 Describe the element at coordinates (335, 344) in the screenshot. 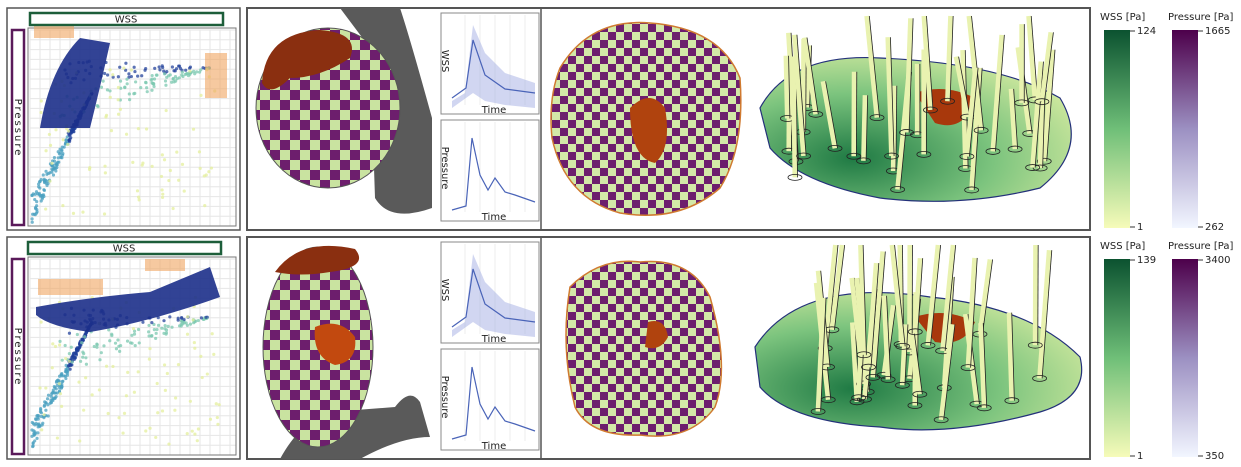

I see `aneurysm-blob` at that location.